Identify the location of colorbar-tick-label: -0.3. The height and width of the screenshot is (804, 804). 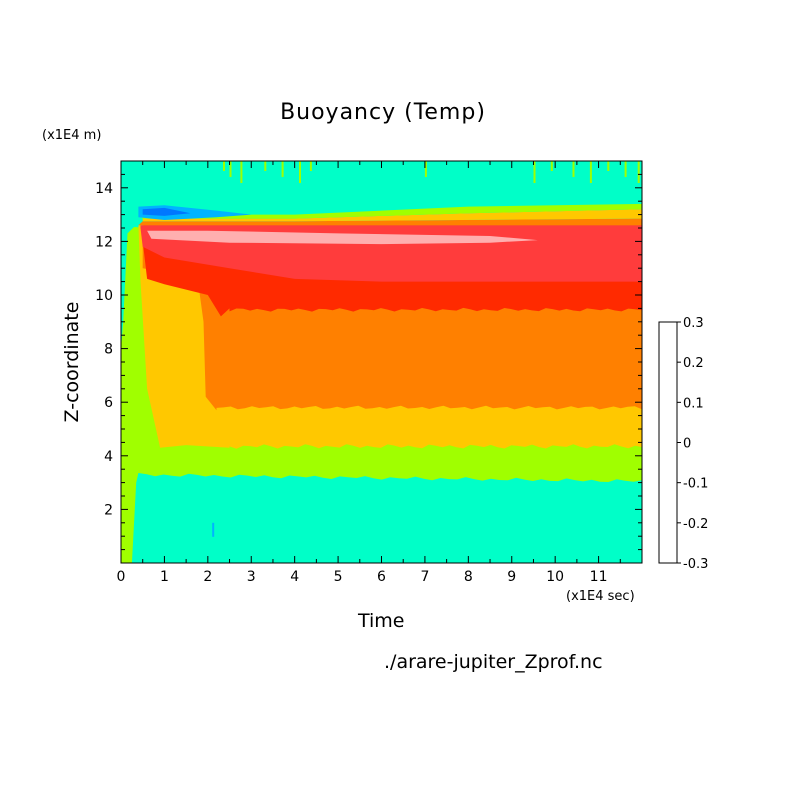
(695, 564).